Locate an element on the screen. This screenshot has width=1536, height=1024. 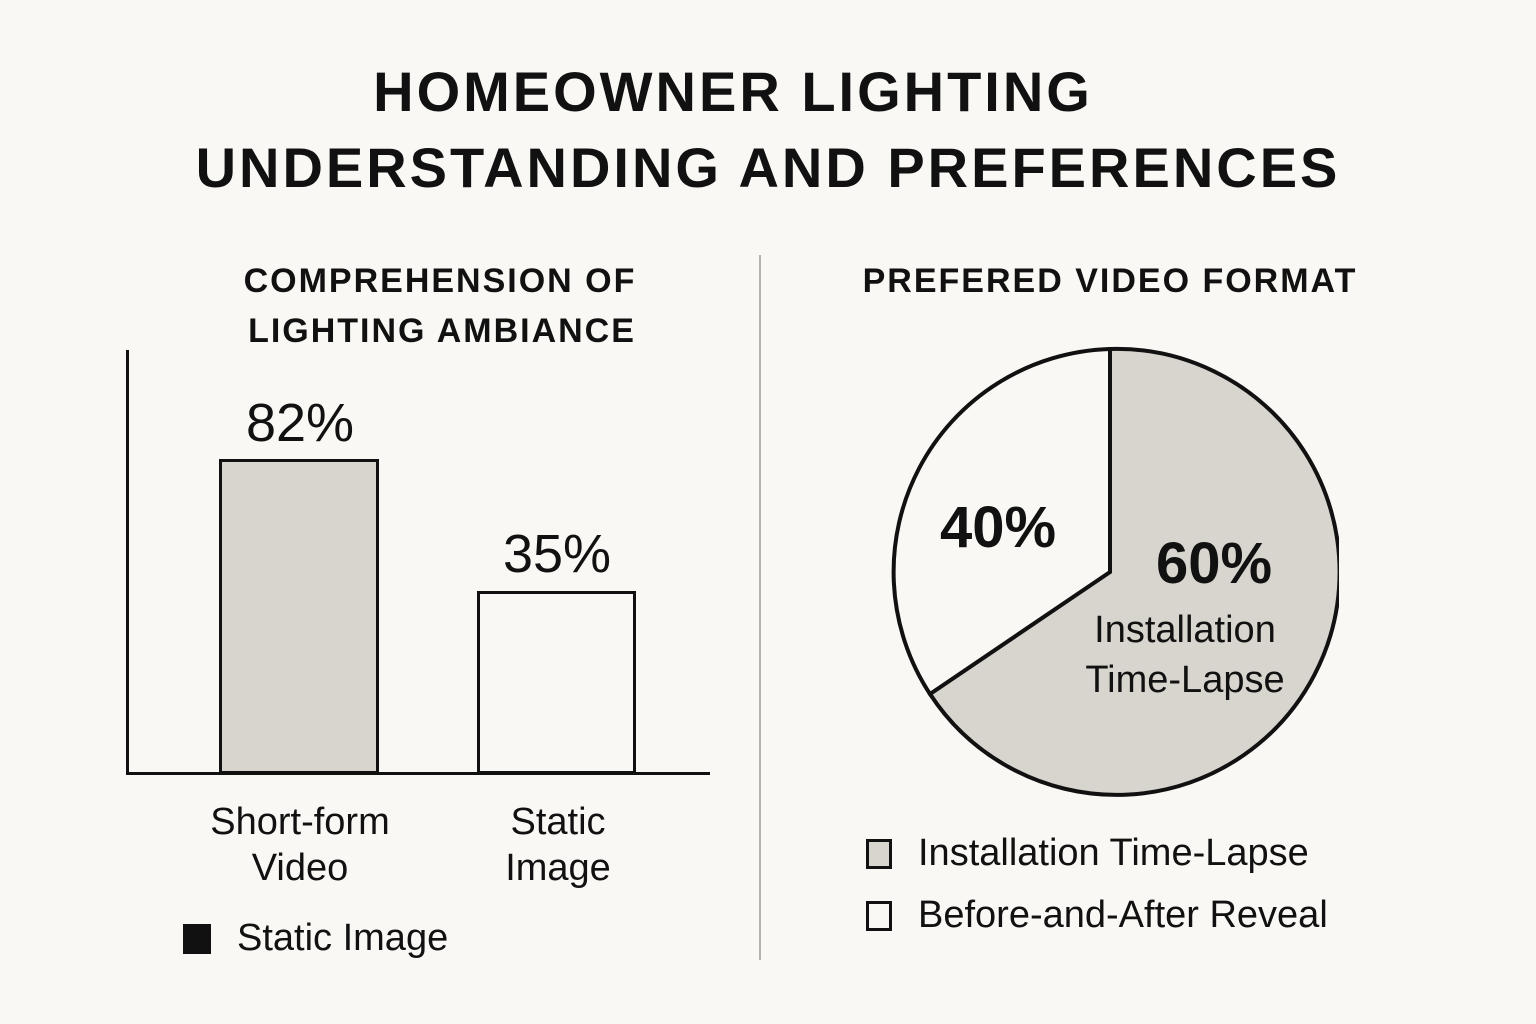
bar-chart-title-line2: LIGHTING AMBIANCE is located at coordinates (442, 331).